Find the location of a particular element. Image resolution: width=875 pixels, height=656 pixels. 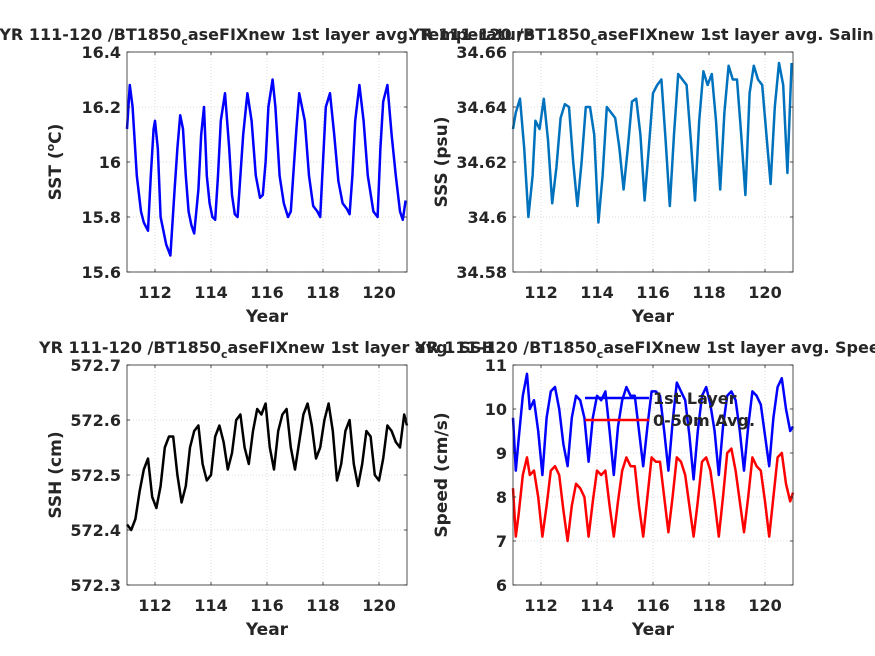

y-tick-label: 16.4 is located at coordinates (101, 52).